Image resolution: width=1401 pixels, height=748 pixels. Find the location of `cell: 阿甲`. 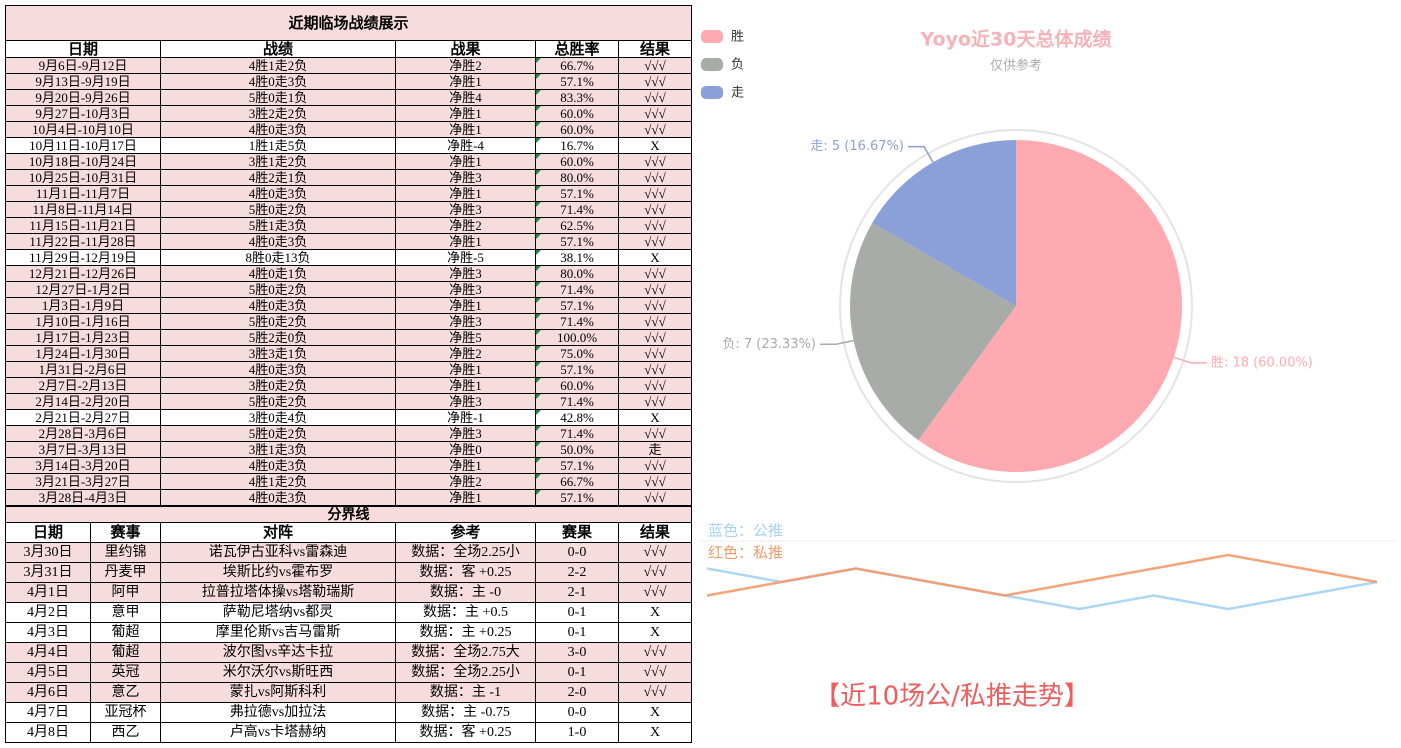

cell: 阿甲 is located at coordinates (125, 592).